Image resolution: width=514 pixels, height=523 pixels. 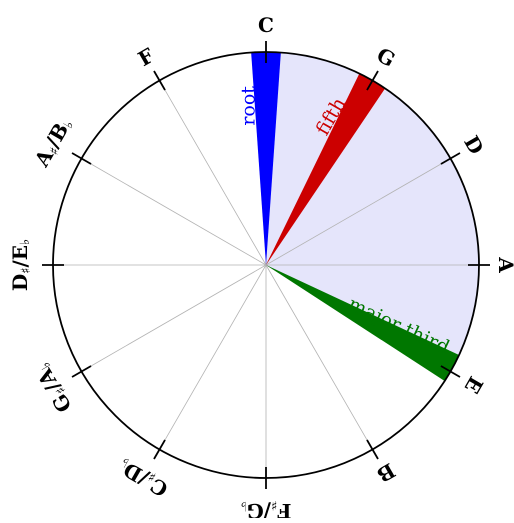 What do you see at coordinates (53, 142) in the screenshot?
I see `note-label-AsBb: A♯/B♭` at bounding box center [53, 142].